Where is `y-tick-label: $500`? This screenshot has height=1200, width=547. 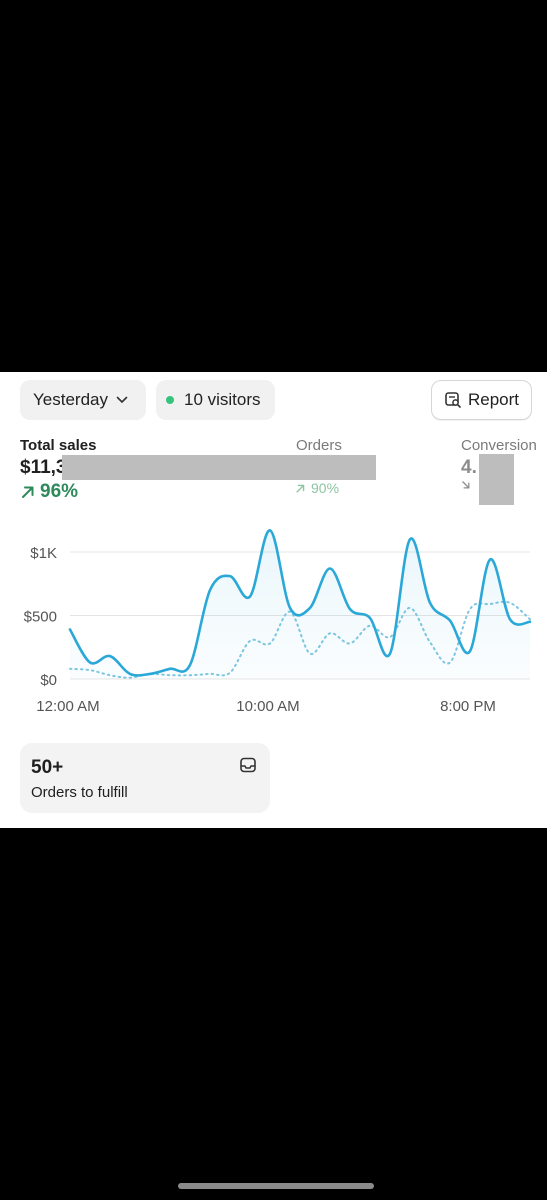 y-tick-label: $500 is located at coordinates (40, 617).